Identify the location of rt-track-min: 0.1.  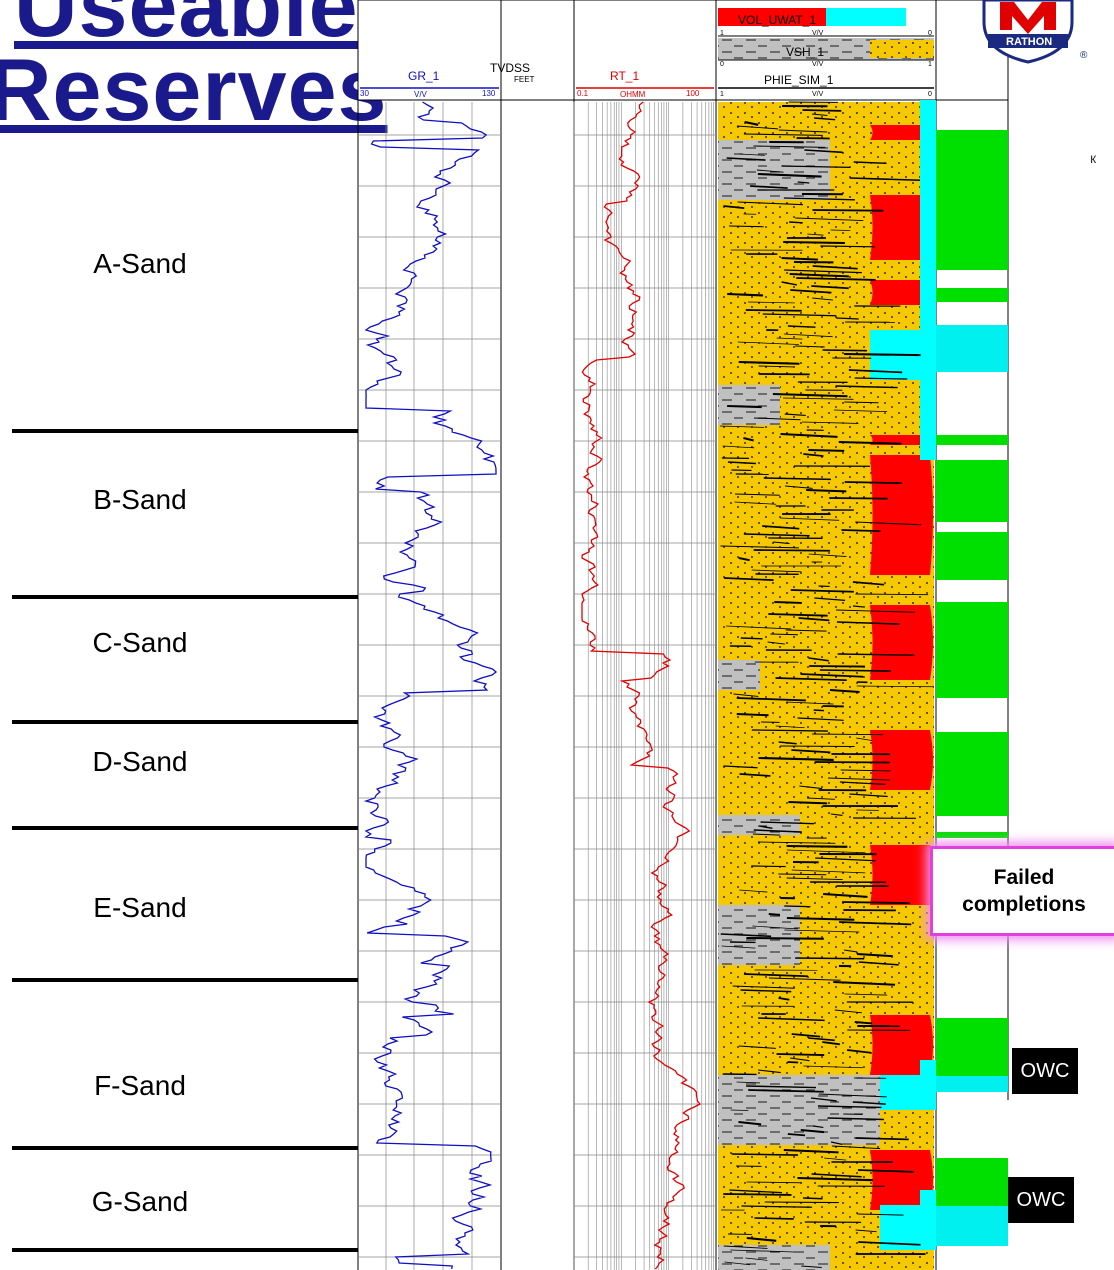
(583, 93).